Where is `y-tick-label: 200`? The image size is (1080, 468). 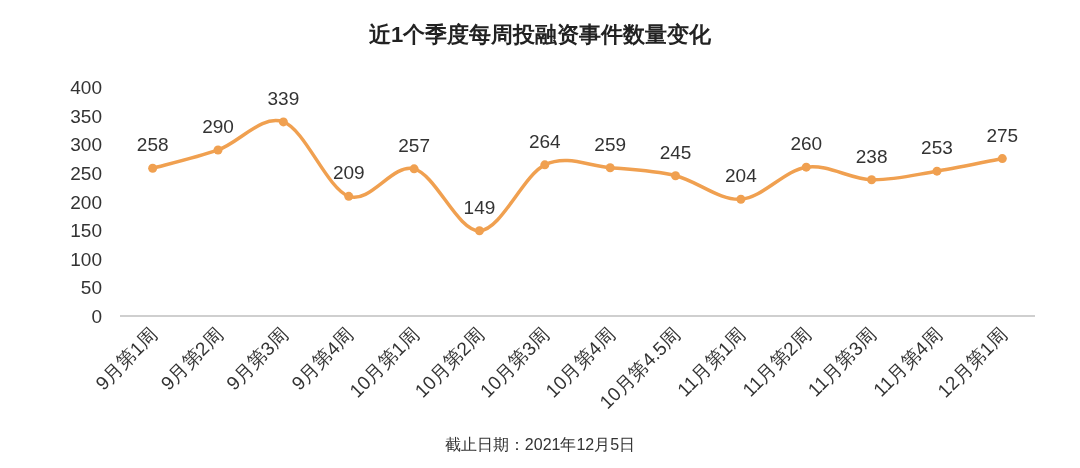 y-tick-label: 200 is located at coordinates (86, 202).